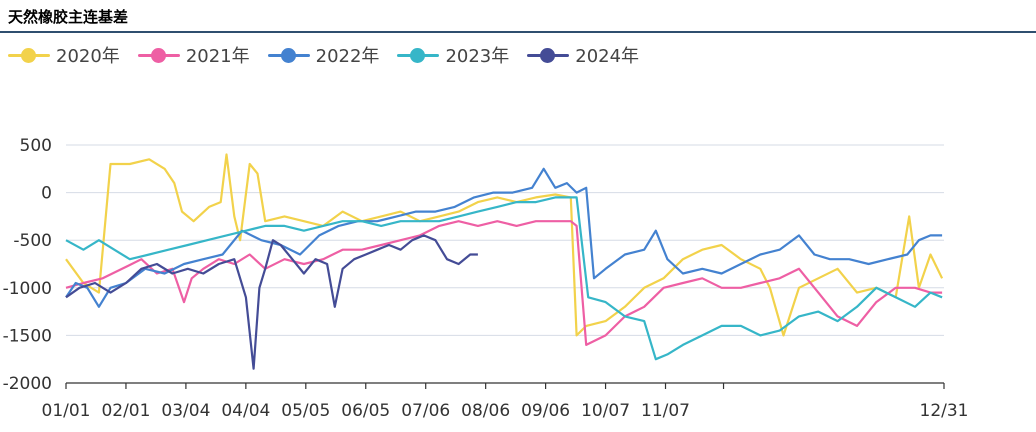 This screenshot has width=1036, height=432. I want to click on x-tick-label: 02/01, so click(125, 411).